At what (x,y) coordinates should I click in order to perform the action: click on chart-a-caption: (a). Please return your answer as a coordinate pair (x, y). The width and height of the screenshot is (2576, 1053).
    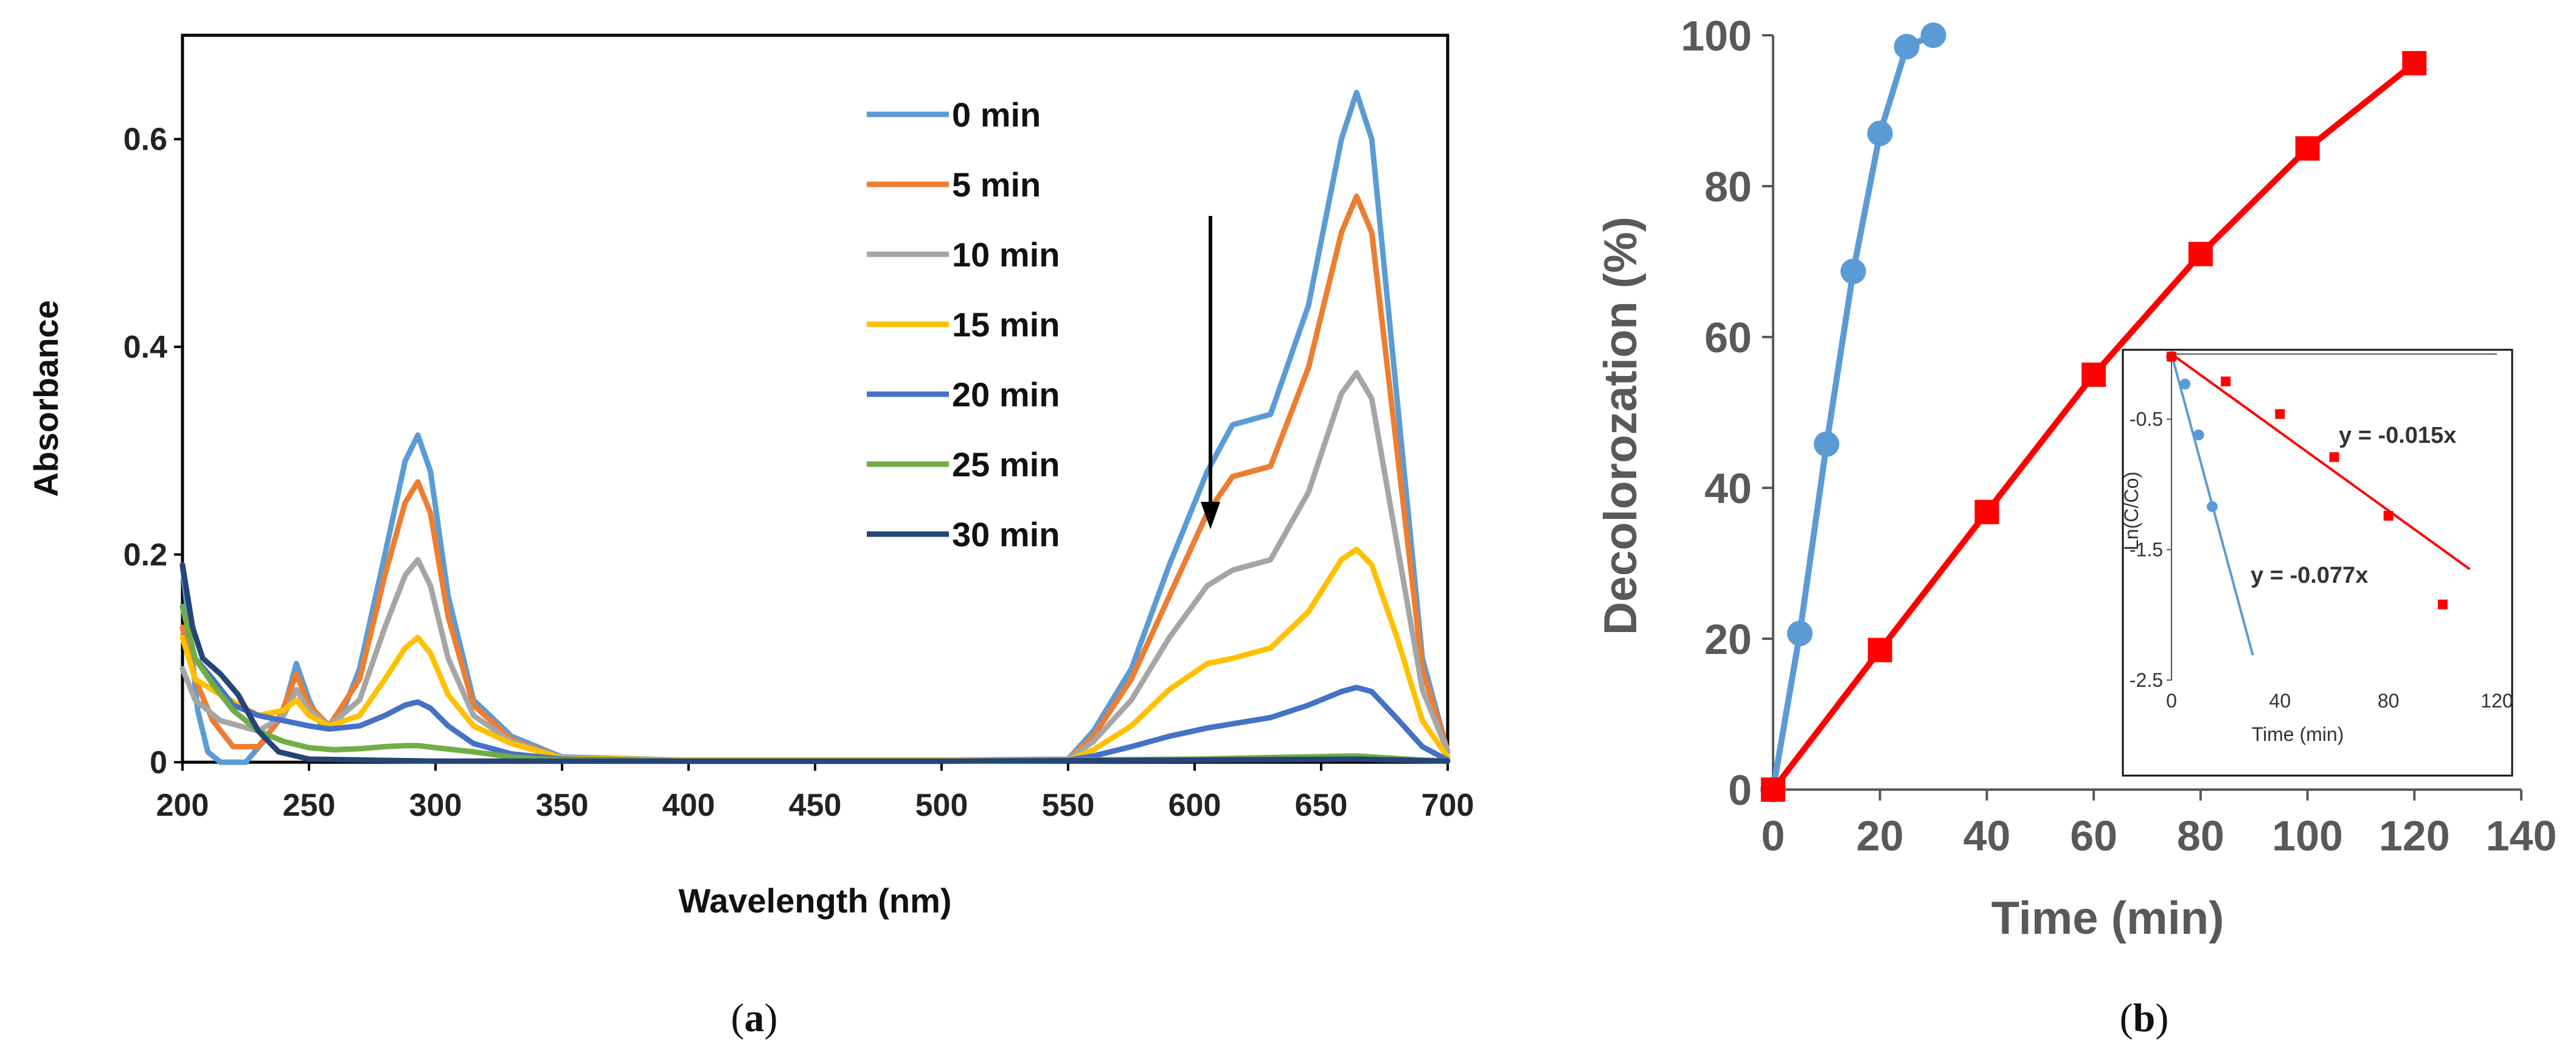
    Looking at the image, I should click on (754, 1018).